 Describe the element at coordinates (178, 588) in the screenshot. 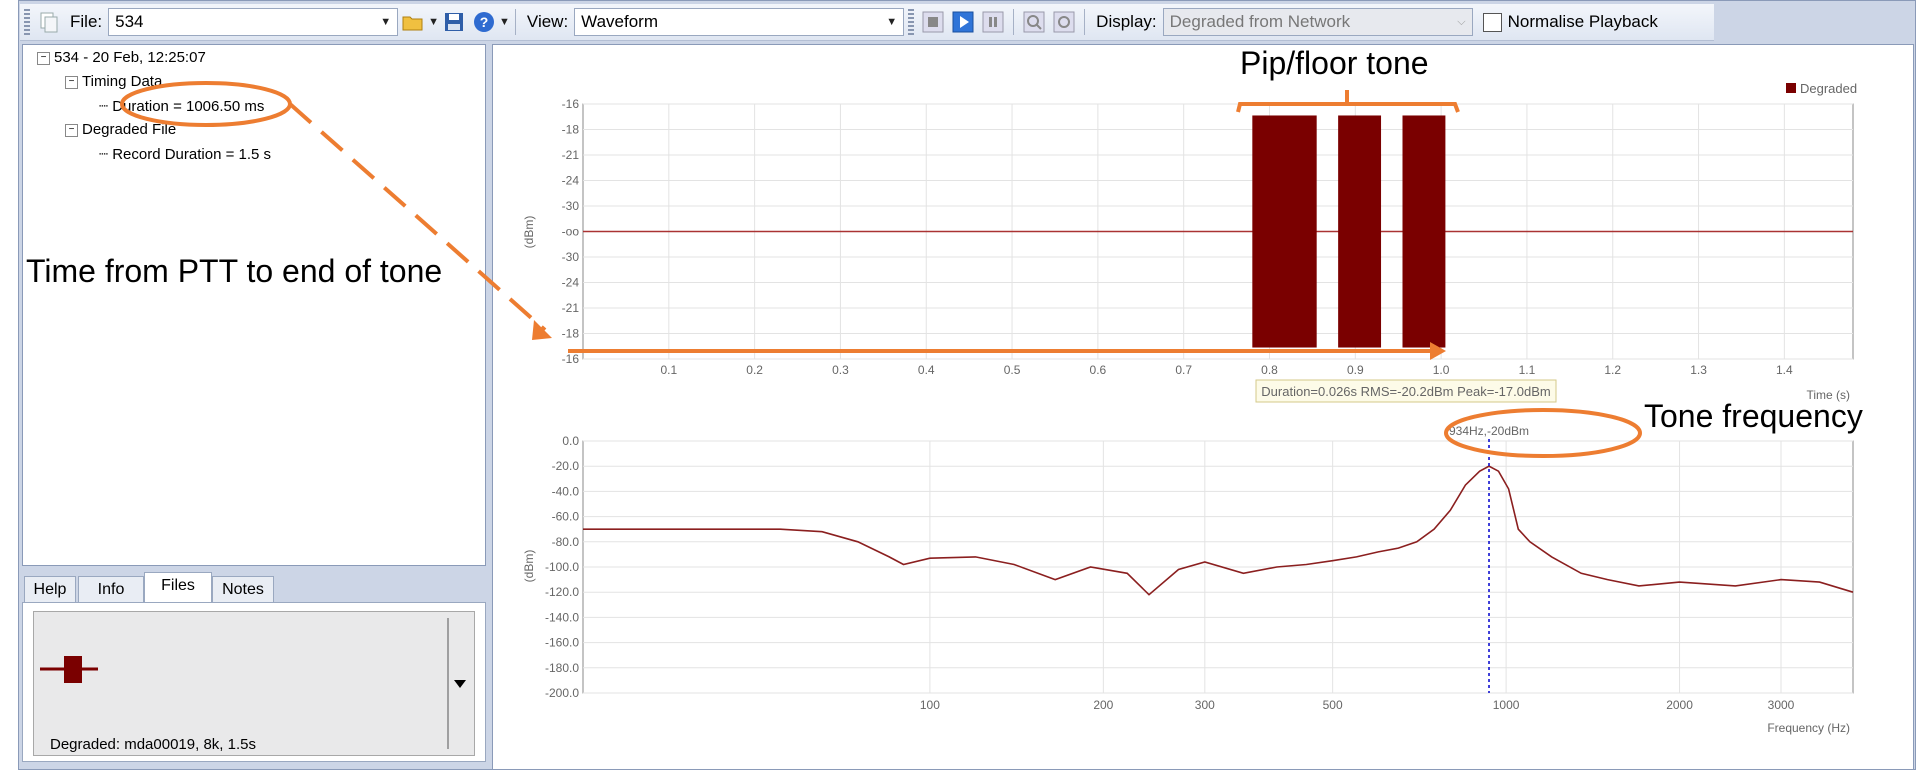

I see `tab-files: Files` at that location.